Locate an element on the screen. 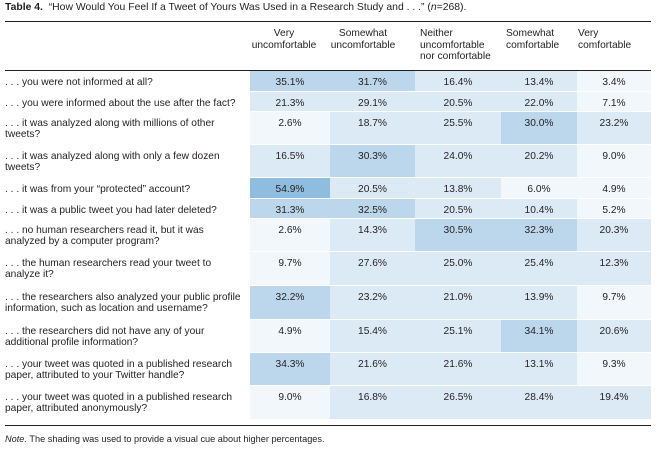 This screenshot has height=461, width=656. cell-value: 22.0% is located at coordinates (539, 101).